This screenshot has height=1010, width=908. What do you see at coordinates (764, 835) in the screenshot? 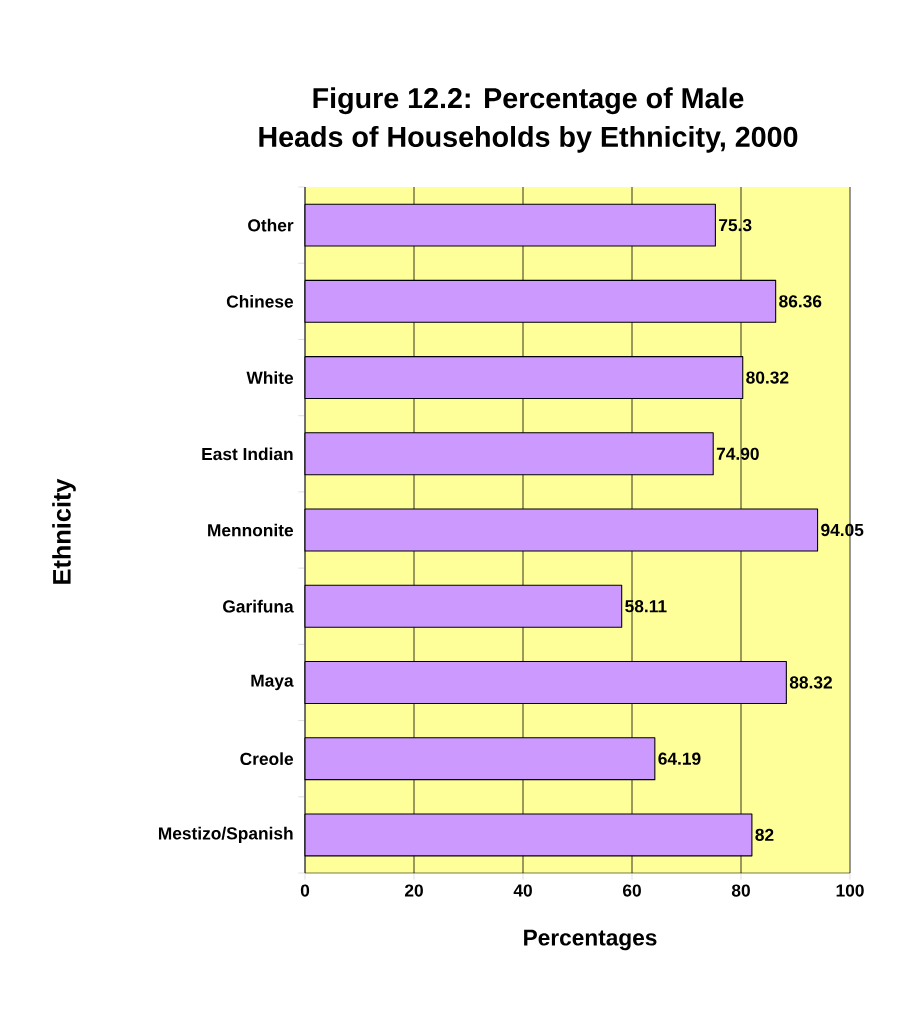
I see `data-label: 82` at bounding box center [764, 835].